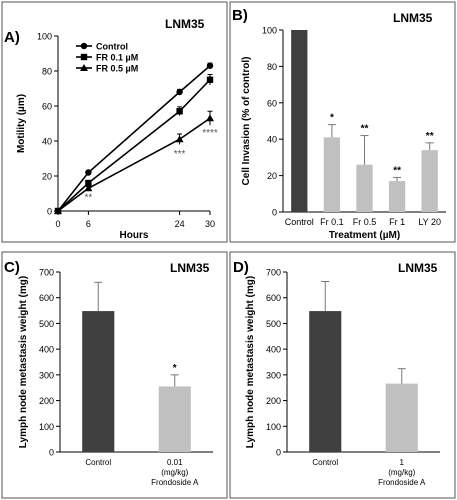 This screenshot has width=457, height=500. Describe the element at coordinates (47, 177) in the screenshot. I see `chart-a-y-tick-label: 20` at that location.